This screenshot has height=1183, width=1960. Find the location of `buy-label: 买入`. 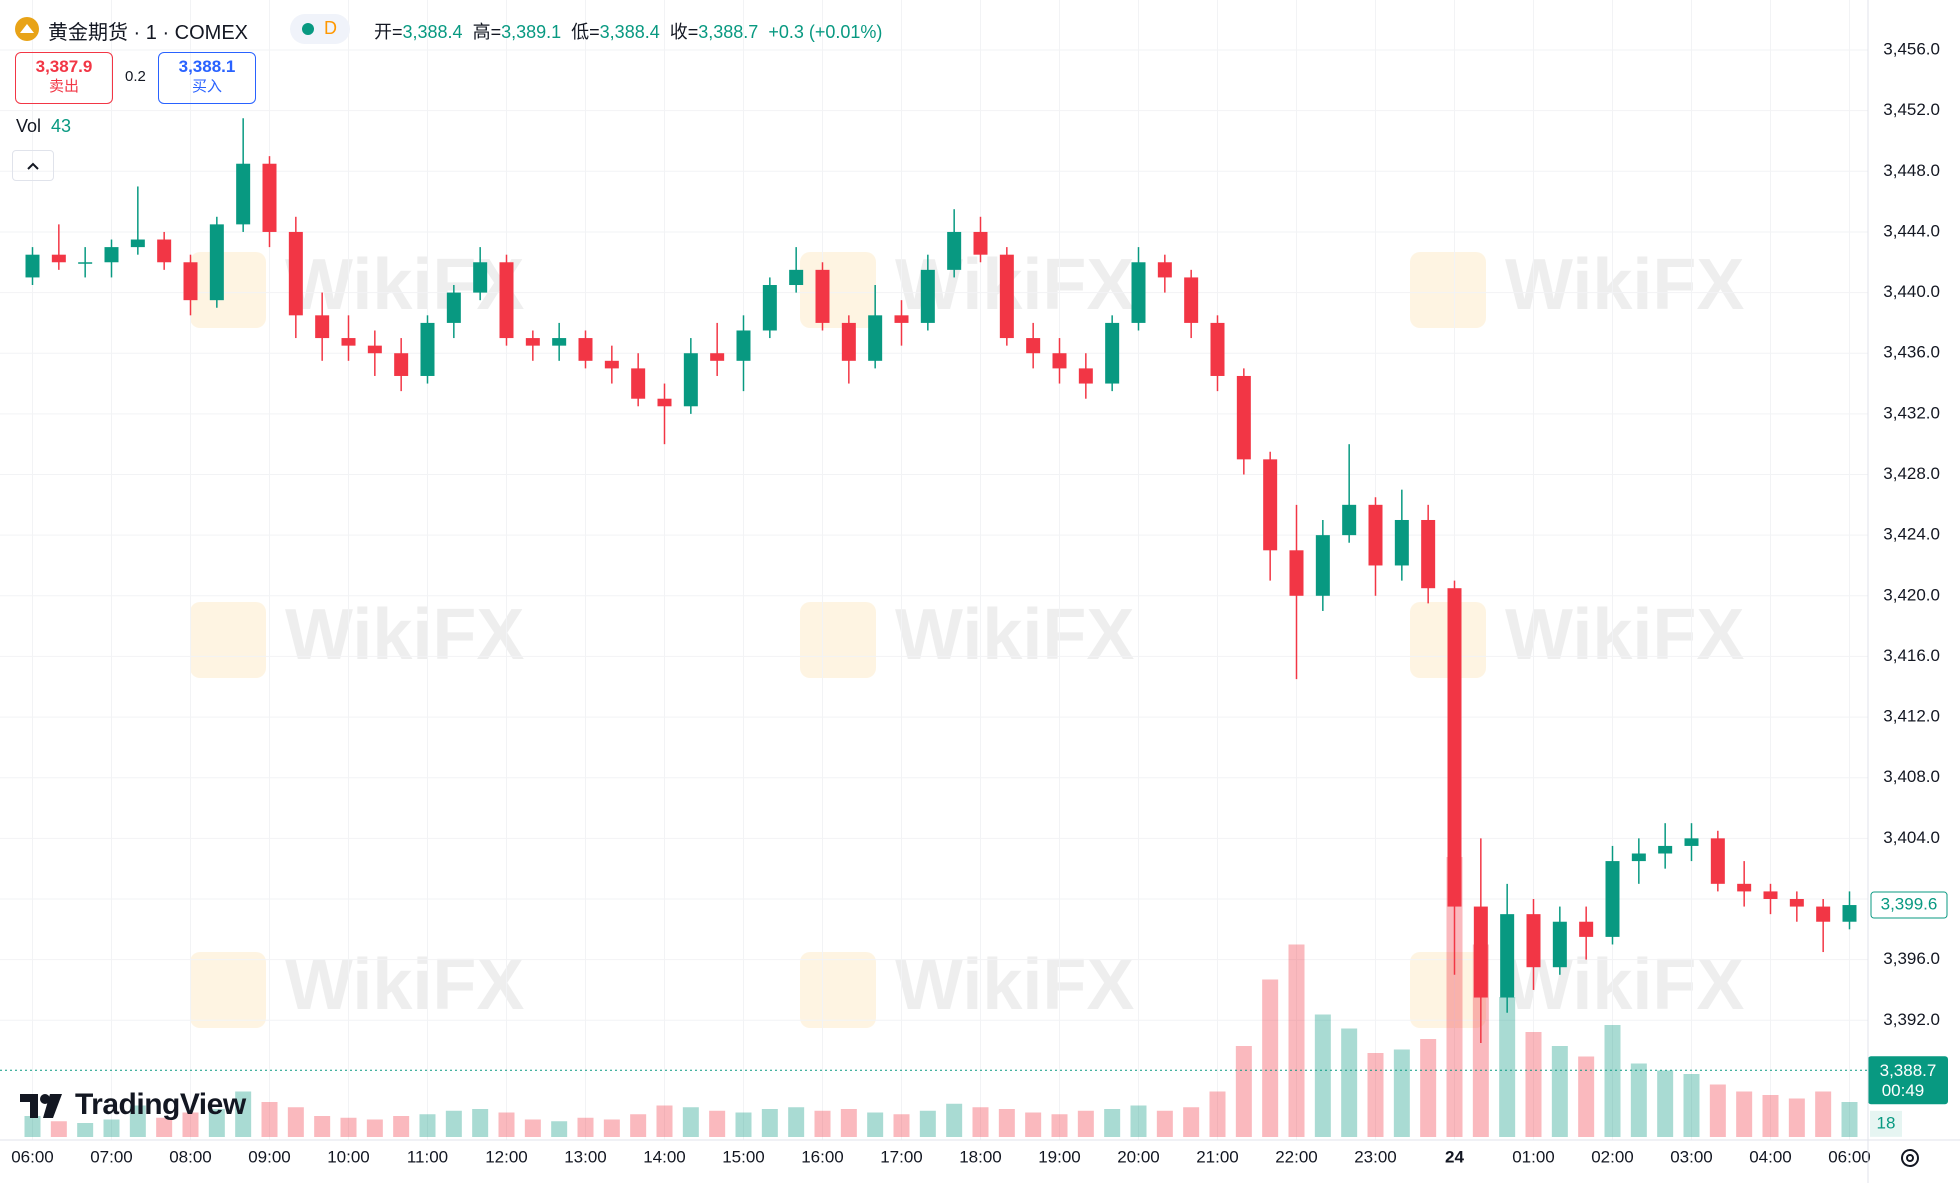

buy-label: 买入 is located at coordinates (206, 86).